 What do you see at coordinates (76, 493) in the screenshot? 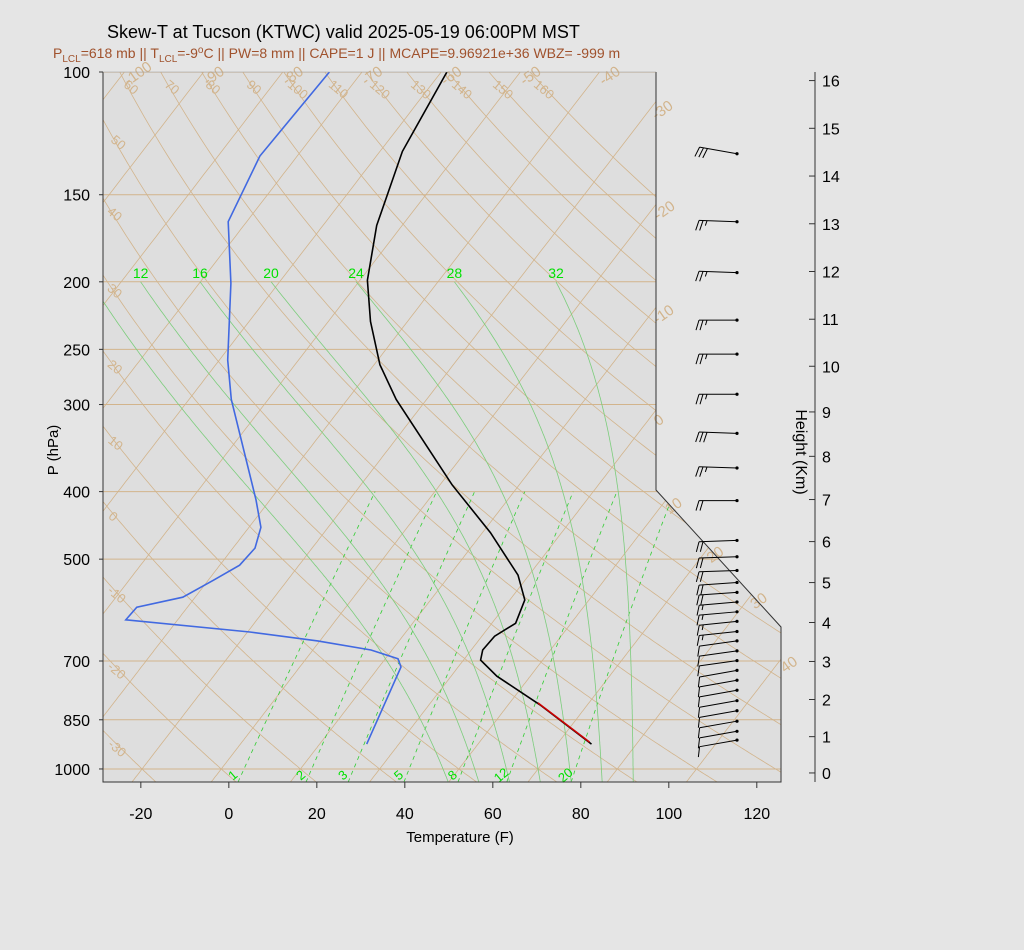
I see `y-tick-label: 400` at bounding box center [76, 493].